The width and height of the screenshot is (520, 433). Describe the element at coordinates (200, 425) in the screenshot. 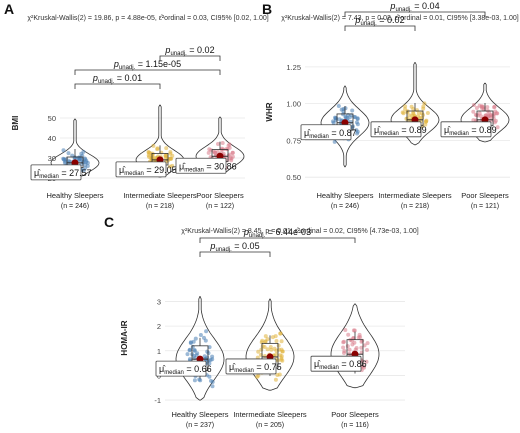

I see `group-n-label: (n = 237)` at that location.